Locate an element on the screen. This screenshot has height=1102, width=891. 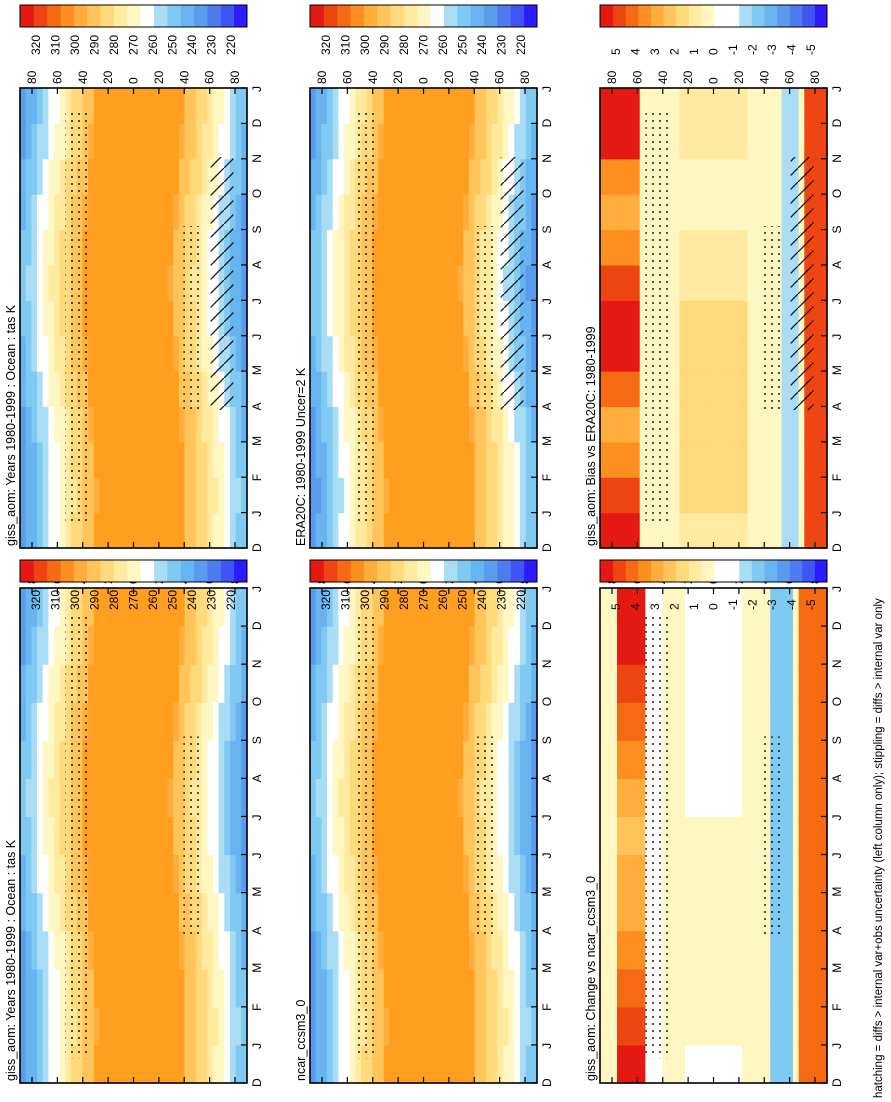
month-tick-label: J is located at coordinates (257, 817).